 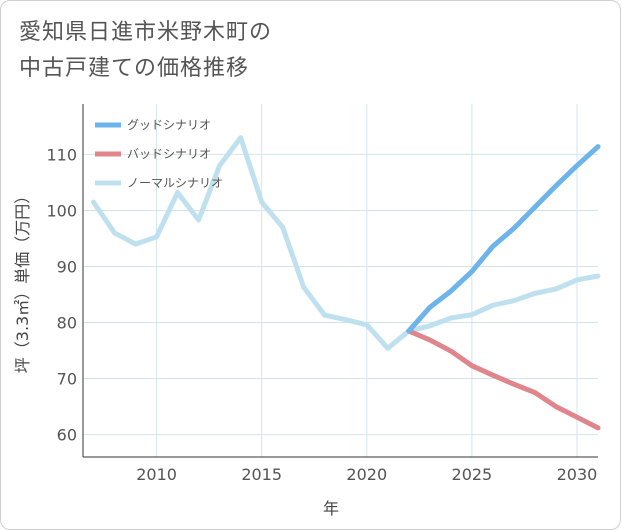 I want to click on x-tick-label: 2025, so click(x=472, y=474).